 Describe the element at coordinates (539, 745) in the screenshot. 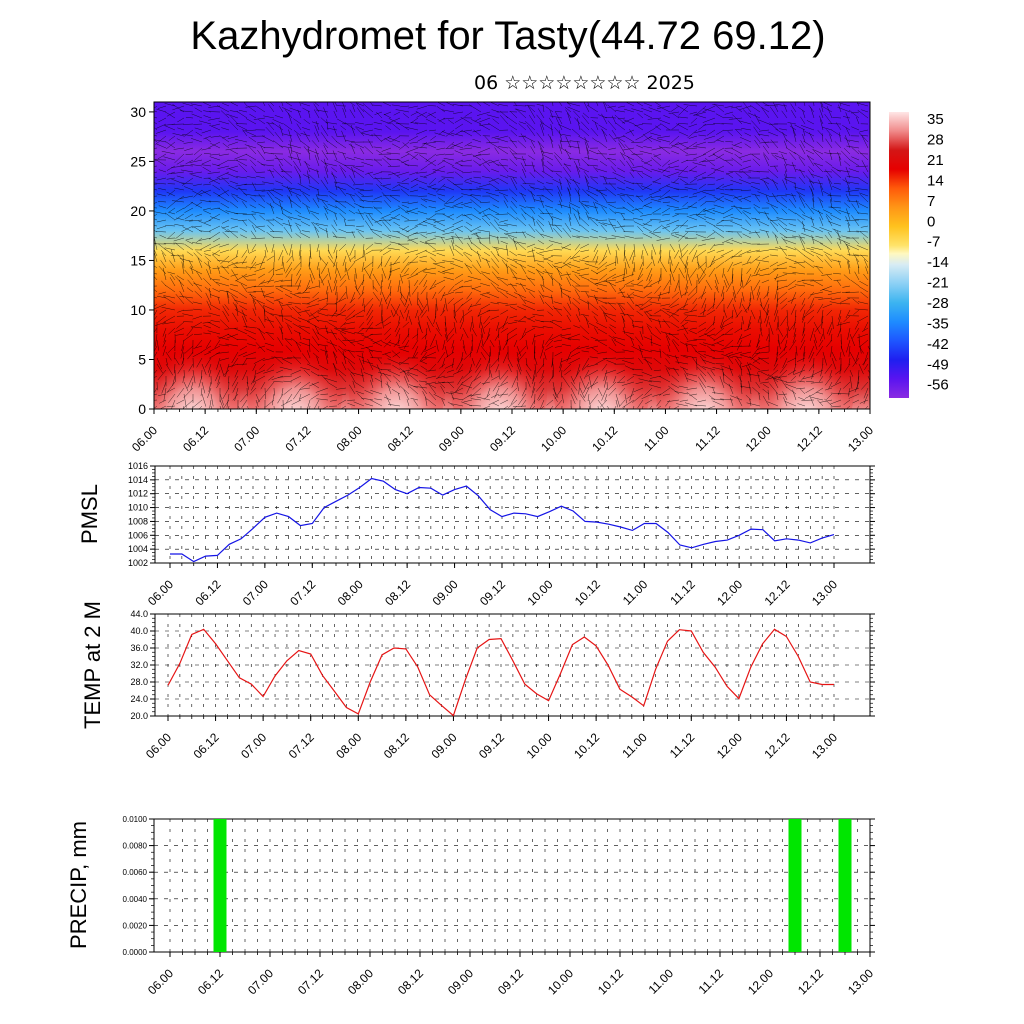

I see `temp-xtick-label: 10.00` at that location.